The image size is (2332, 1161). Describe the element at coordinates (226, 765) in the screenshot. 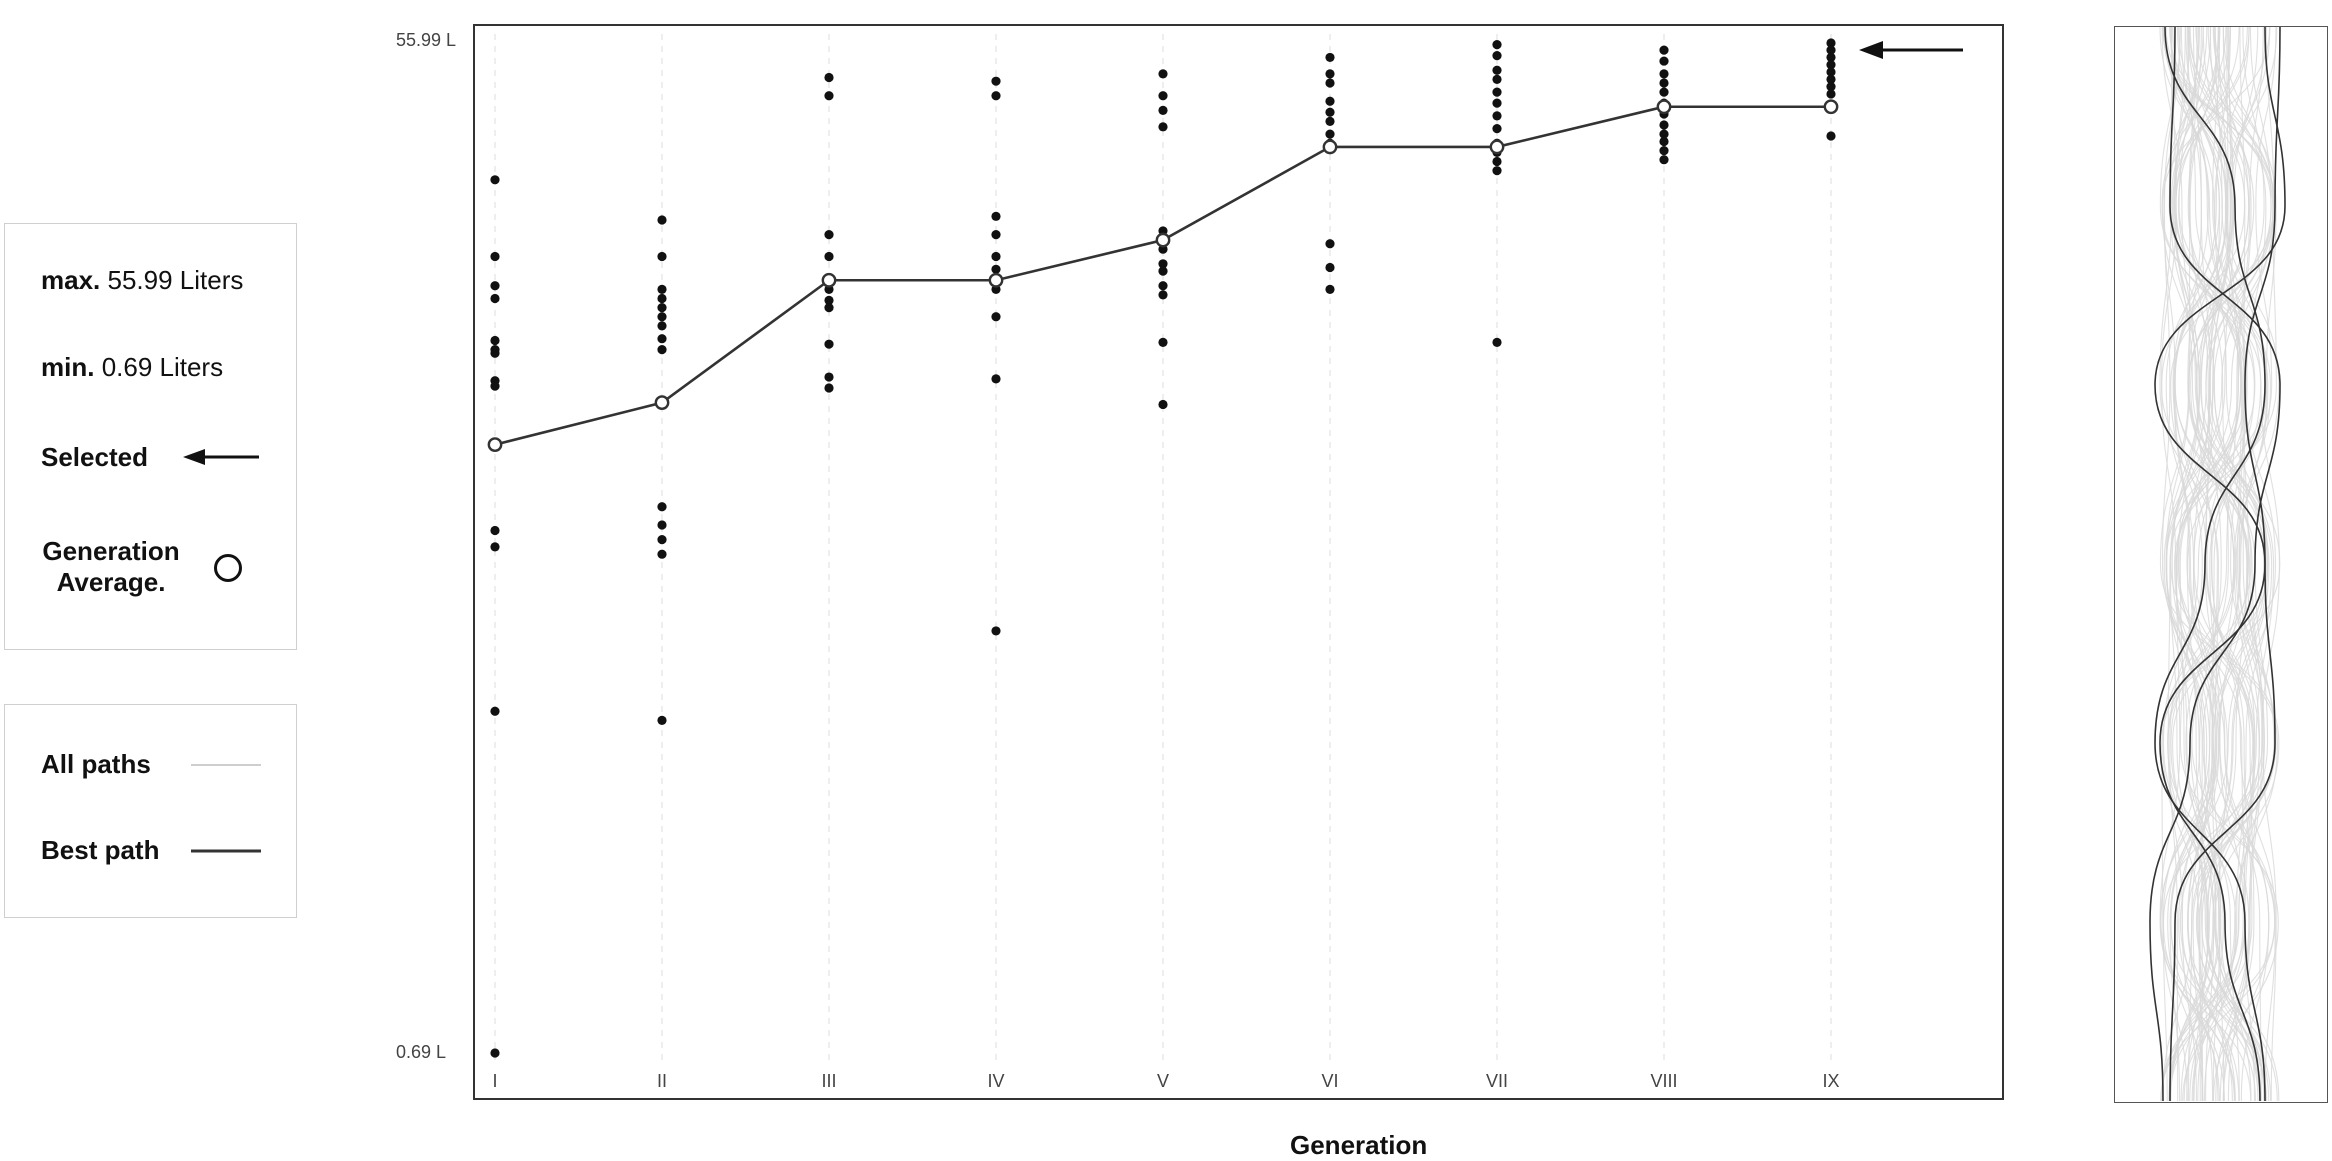

I see `all-paths-line-icon` at that location.